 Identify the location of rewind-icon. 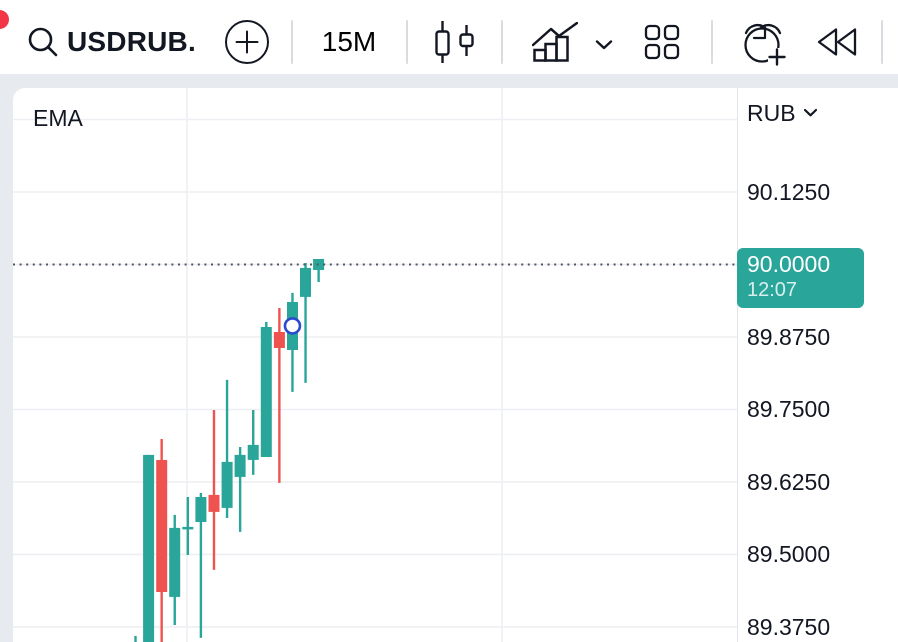
(837, 42).